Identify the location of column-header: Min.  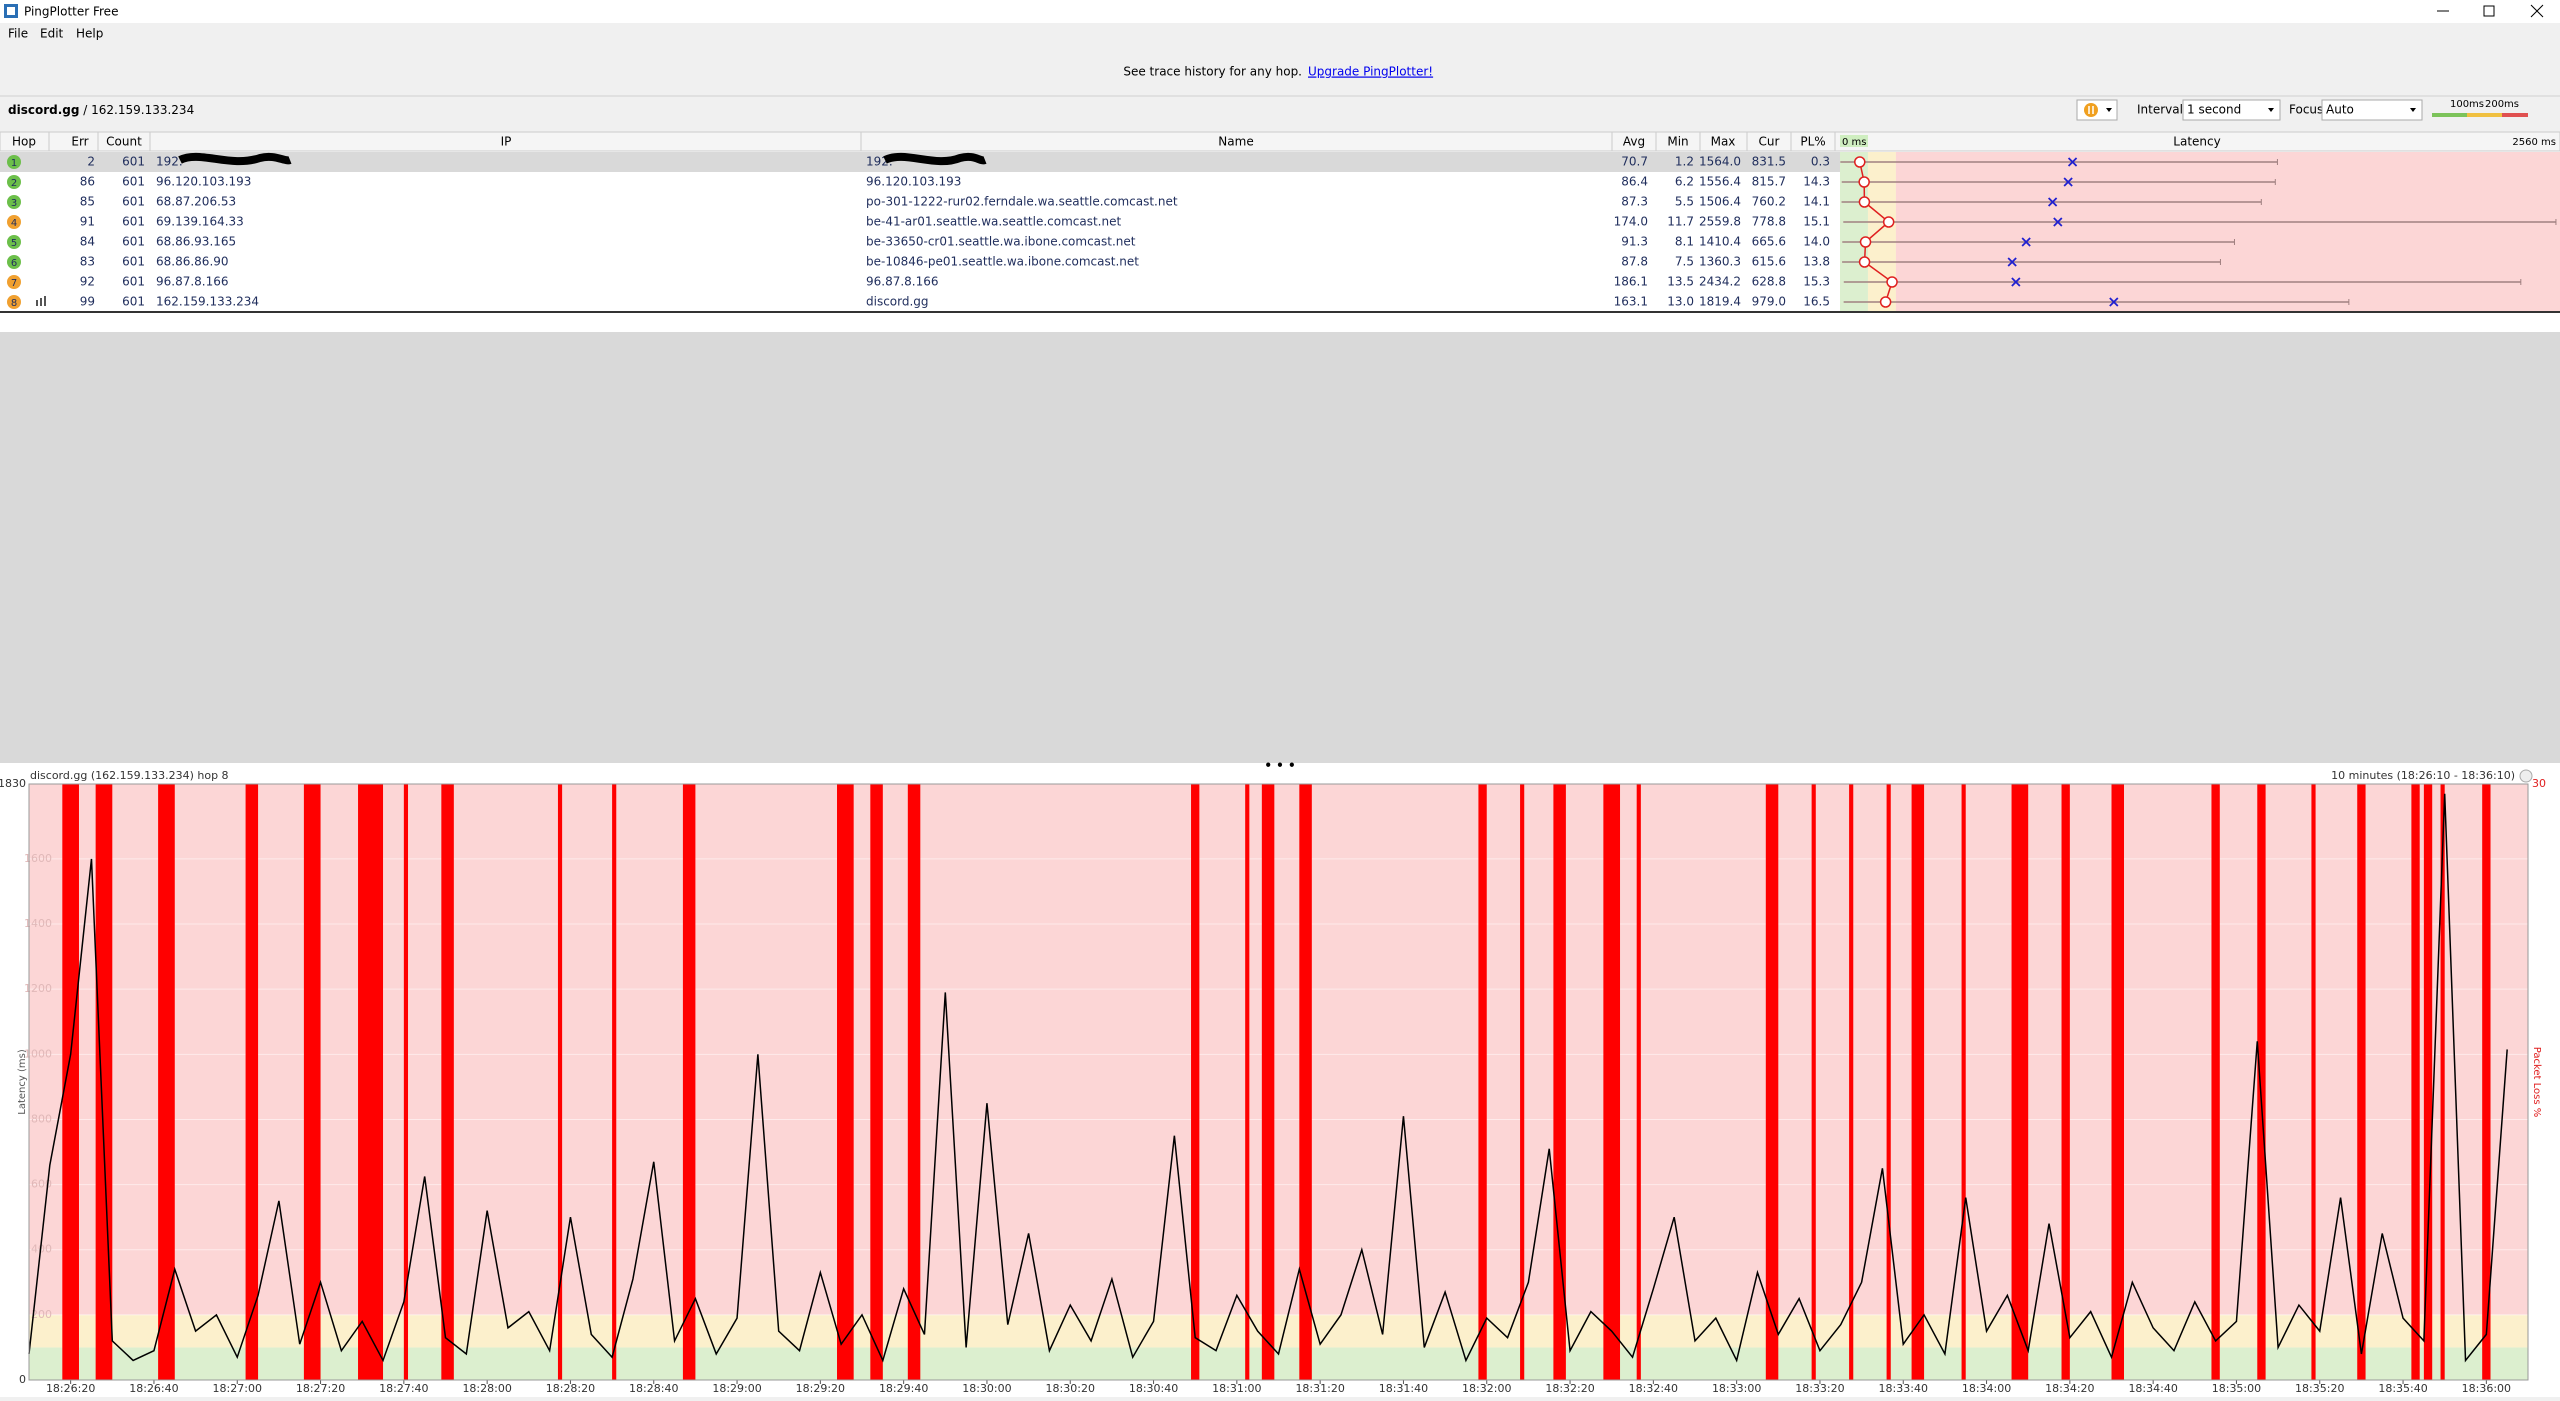
(1677, 142).